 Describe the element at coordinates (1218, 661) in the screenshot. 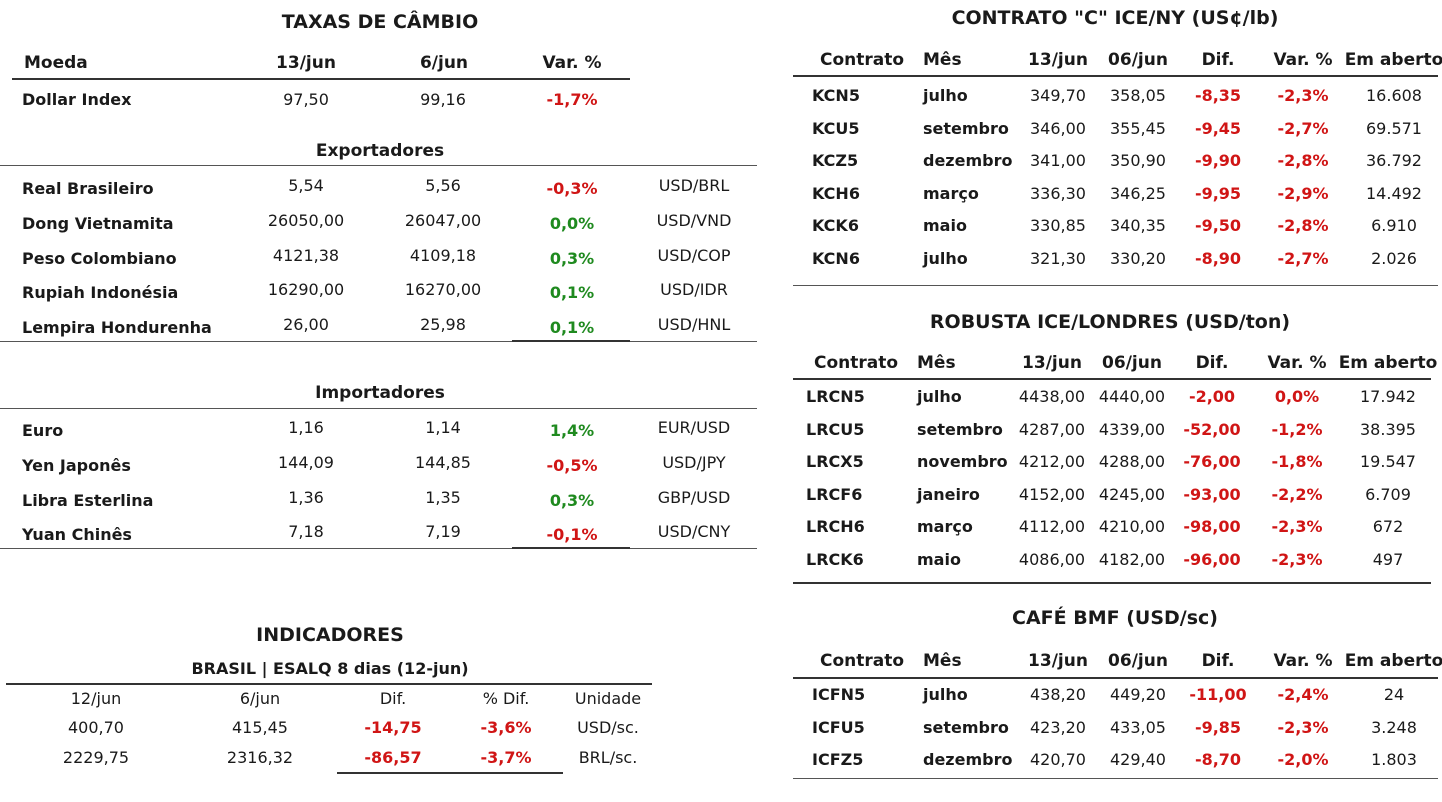

I see `bmf-header-4: Dif.` at that location.